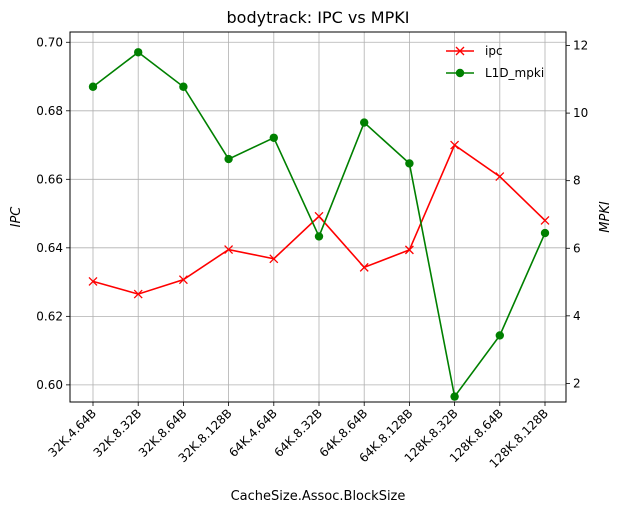 The image size is (623, 514). Describe the element at coordinates (494, 51) in the screenshot. I see `legend-label: ipc` at that location.